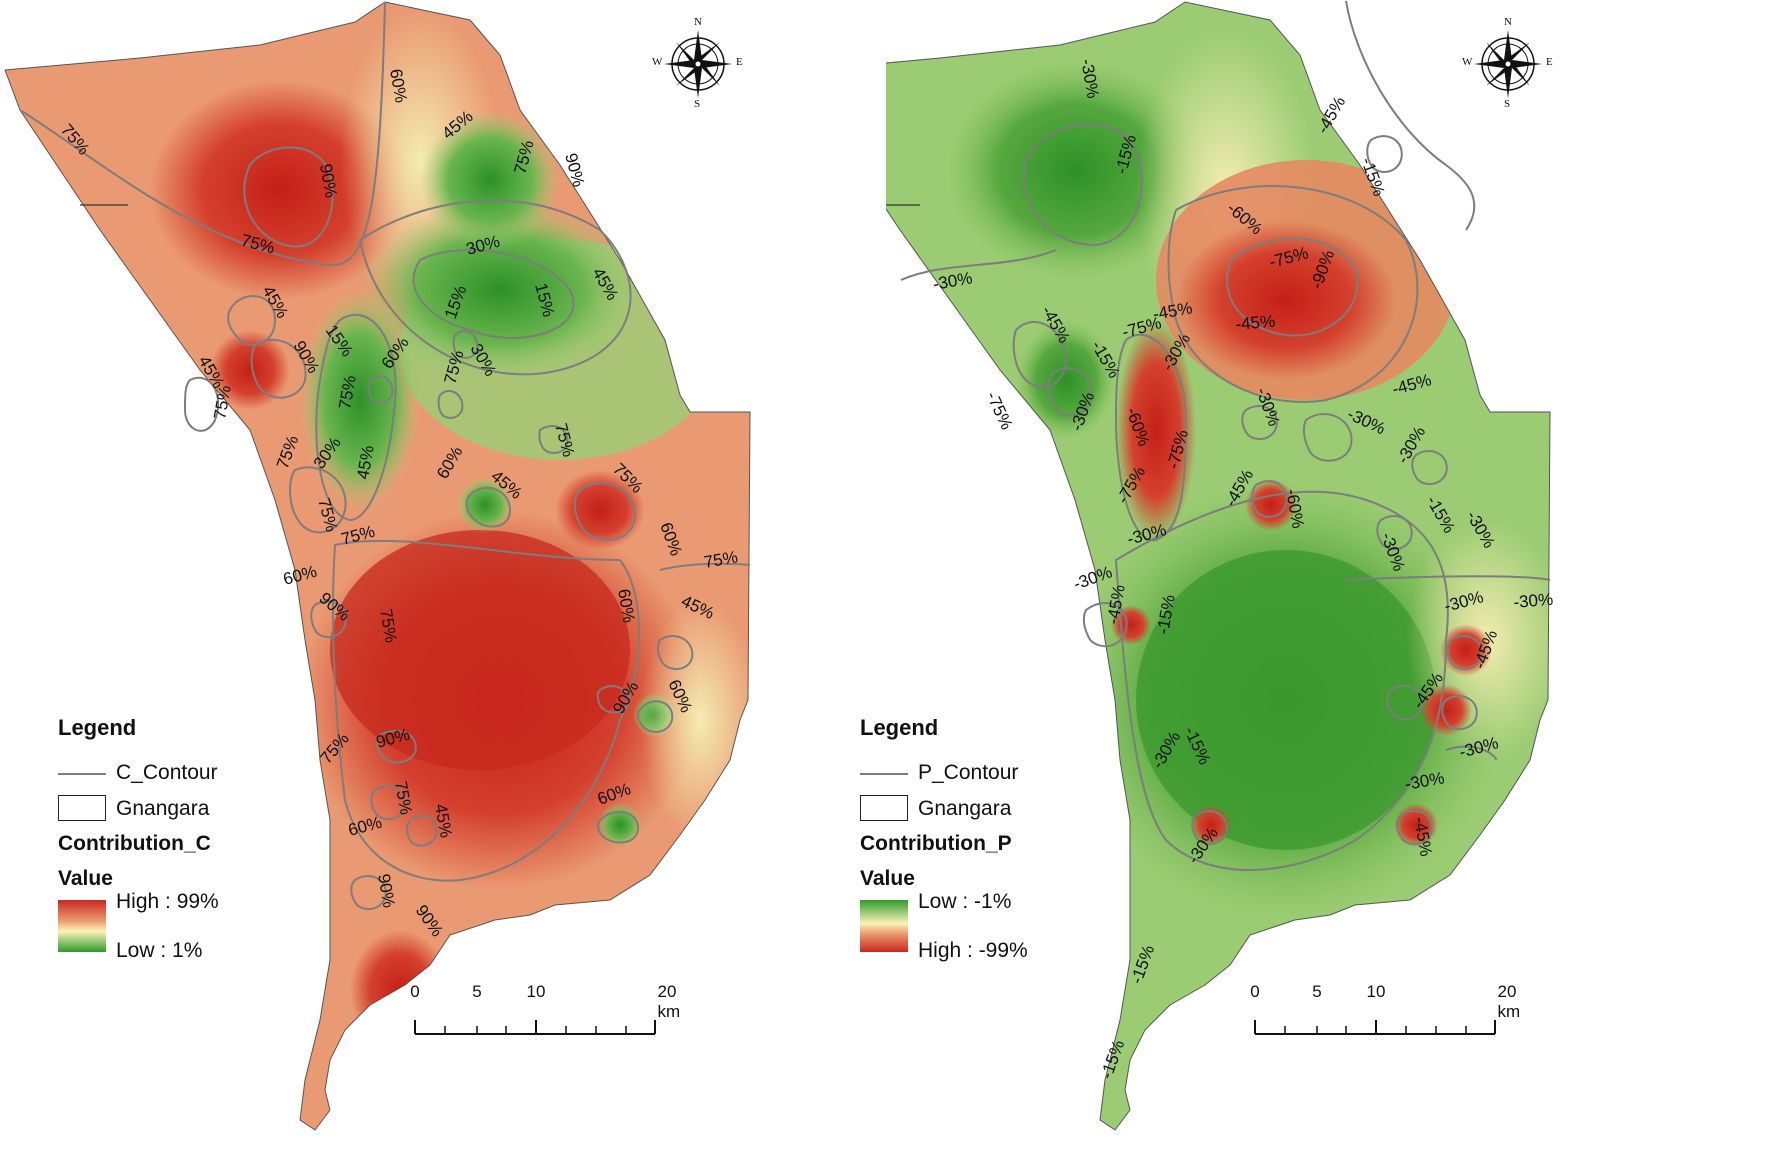 This screenshot has width=1772, height=1171. I want to click on ramp-low-label: High : -99%, so click(973, 950).